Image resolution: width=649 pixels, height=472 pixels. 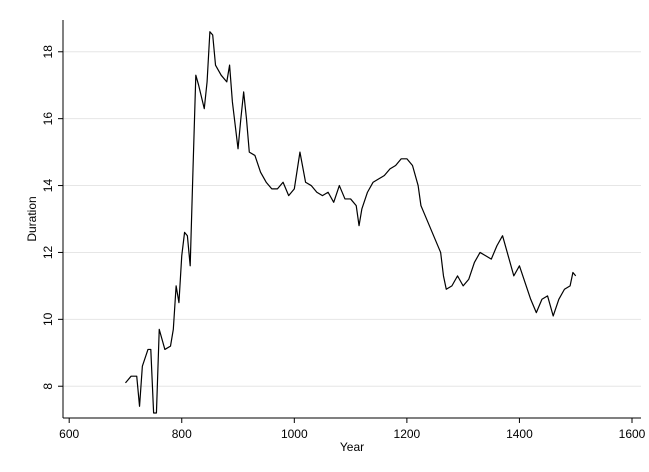 I want to click on y-tick-label: 12, so click(x=48, y=252).